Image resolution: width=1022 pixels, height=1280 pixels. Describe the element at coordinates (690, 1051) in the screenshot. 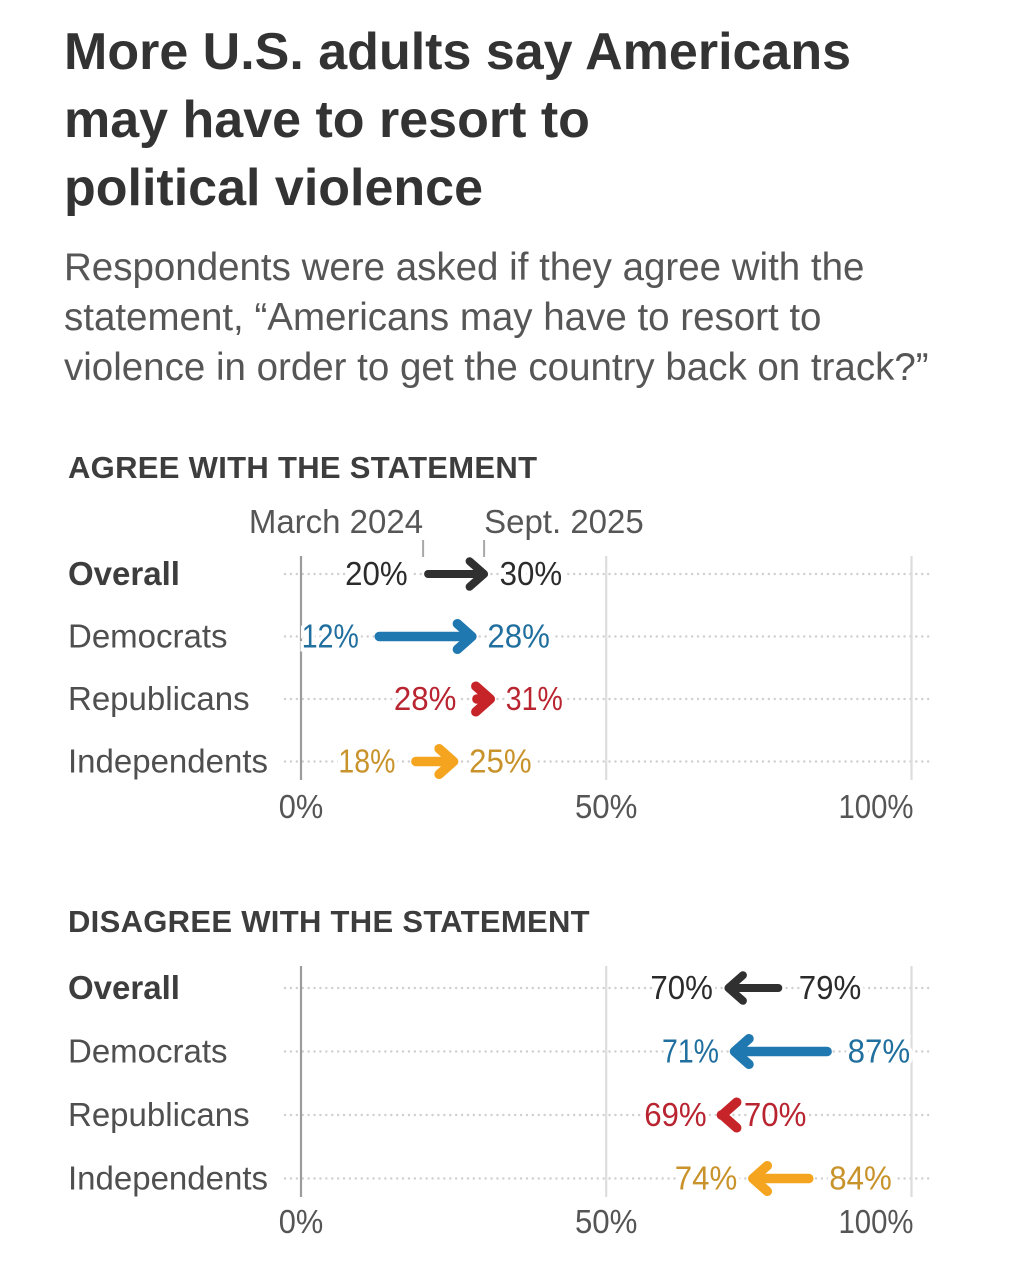

I see `svg-text: 71%` at that location.